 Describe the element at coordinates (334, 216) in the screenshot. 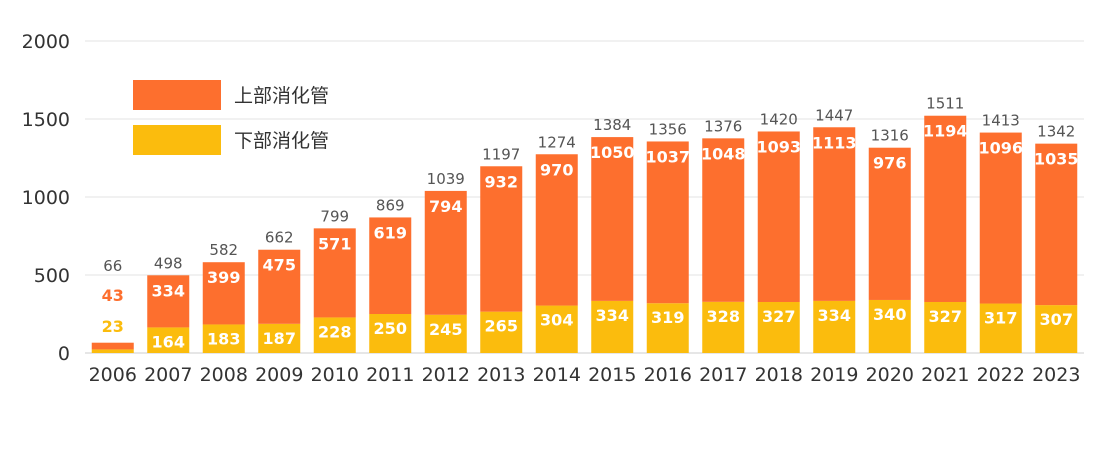

I see `total-label: 799` at that location.